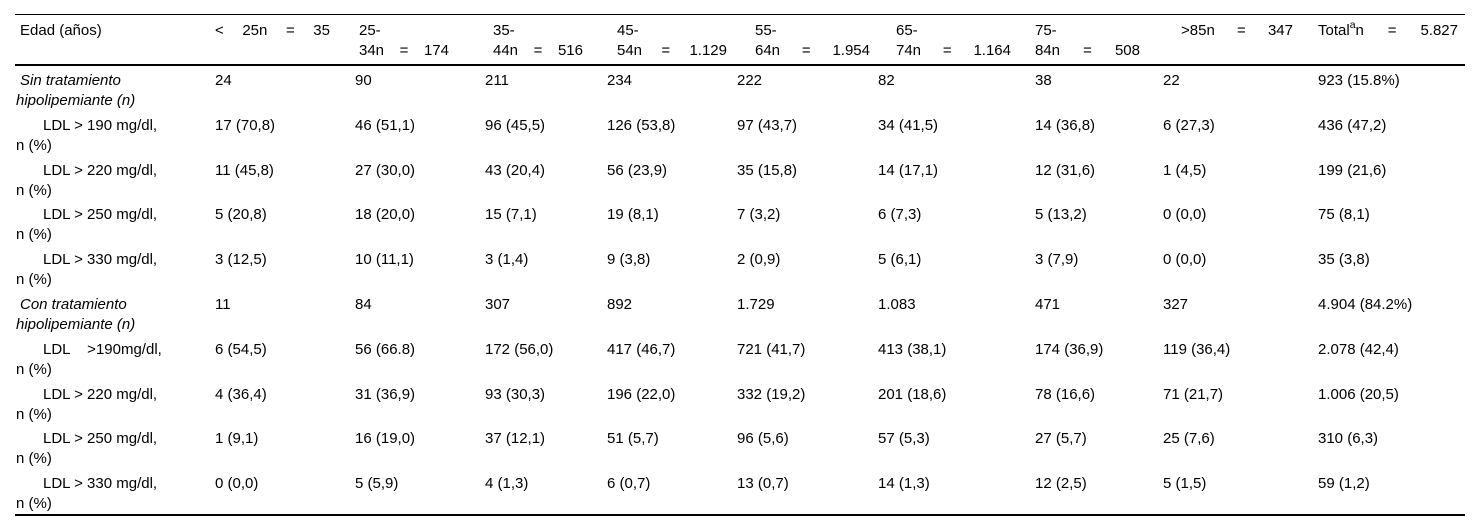  What do you see at coordinates (1388, 30) in the screenshot?
I see `header-line: Totalan = 5.827` at bounding box center [1388, 30].